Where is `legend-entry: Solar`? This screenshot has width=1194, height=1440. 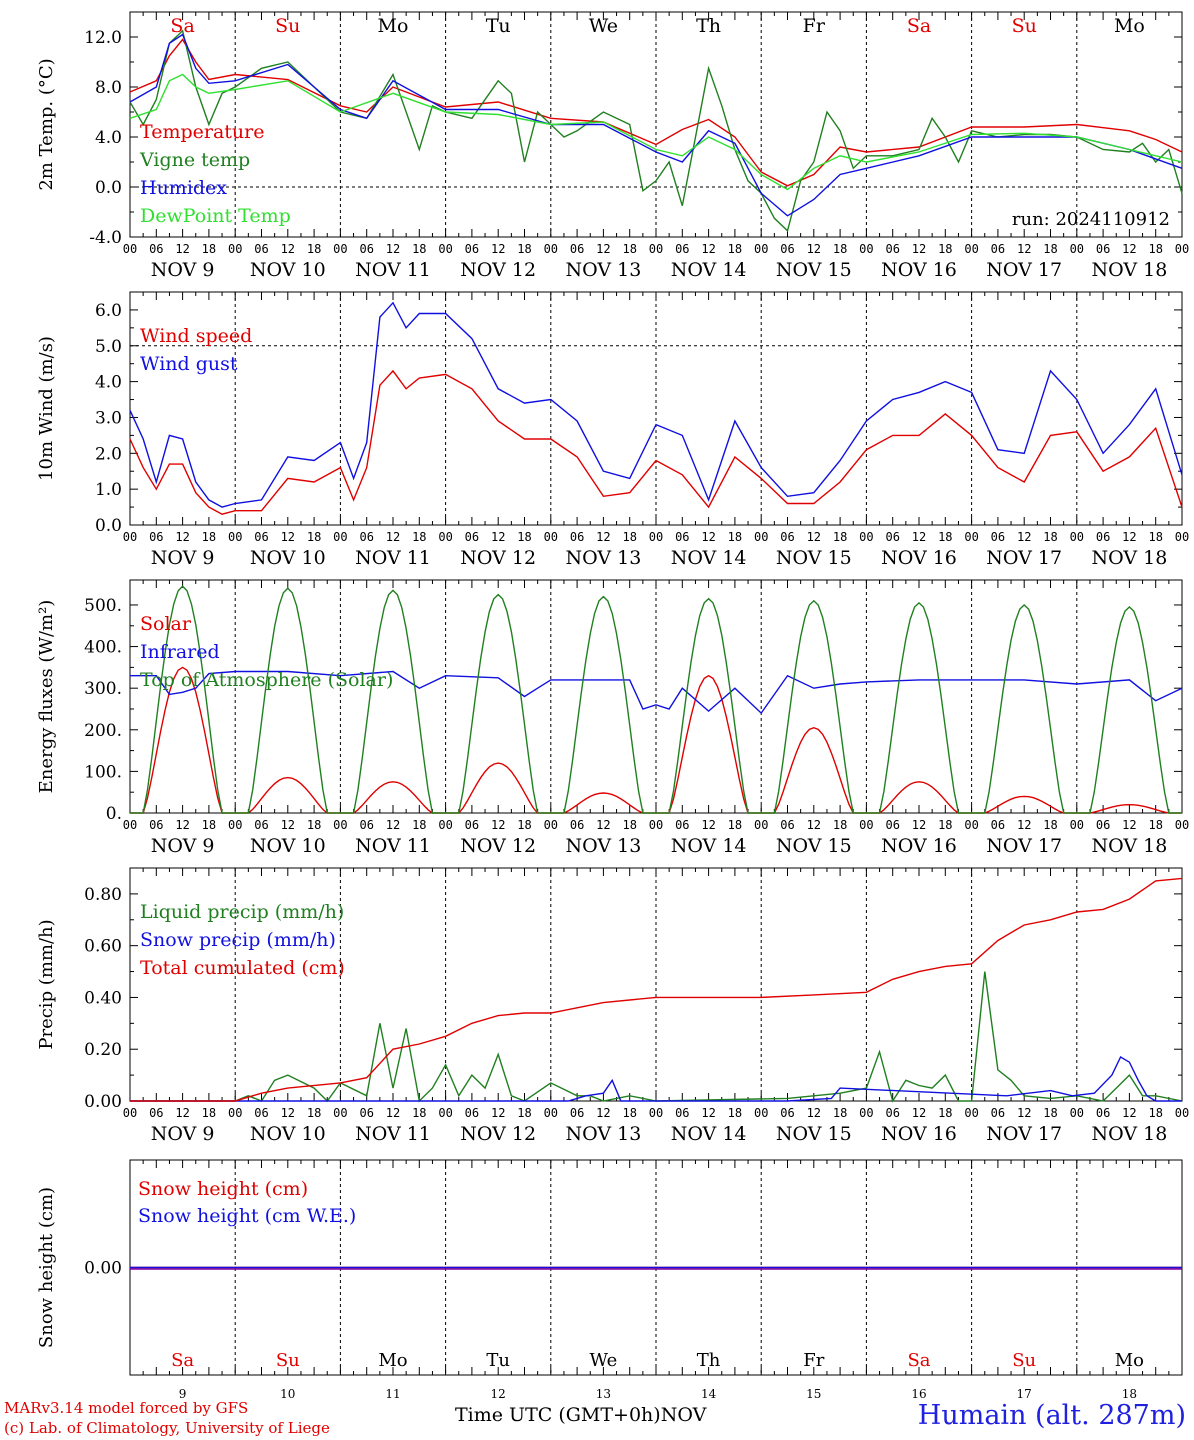 legend-entry: Solar is located at coordinates (166, 624).